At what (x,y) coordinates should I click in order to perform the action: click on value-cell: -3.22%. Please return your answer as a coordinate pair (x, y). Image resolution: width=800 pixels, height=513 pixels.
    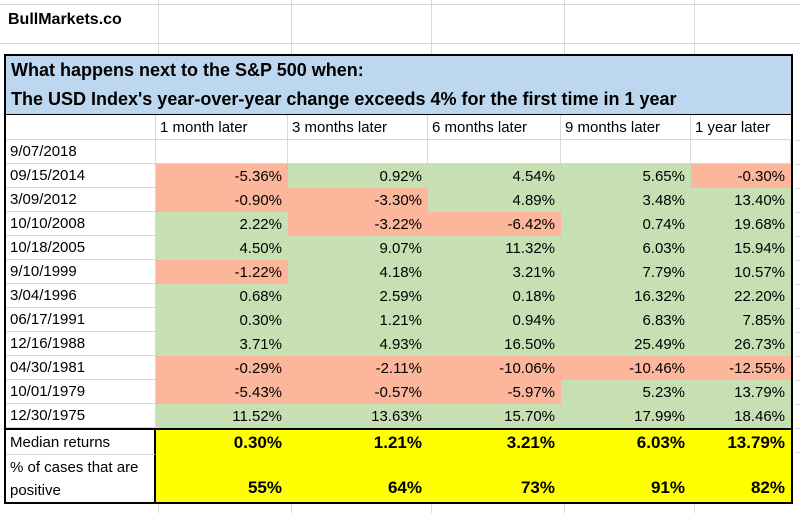
    Looking at the image, I should click on (358, 224).